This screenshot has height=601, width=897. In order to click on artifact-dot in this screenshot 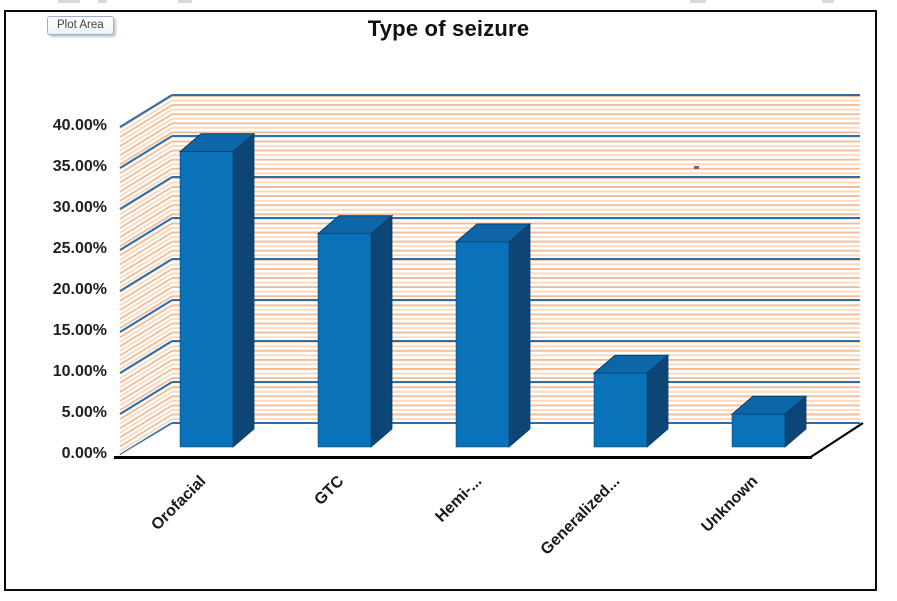, I will do `click(696, 167)`.